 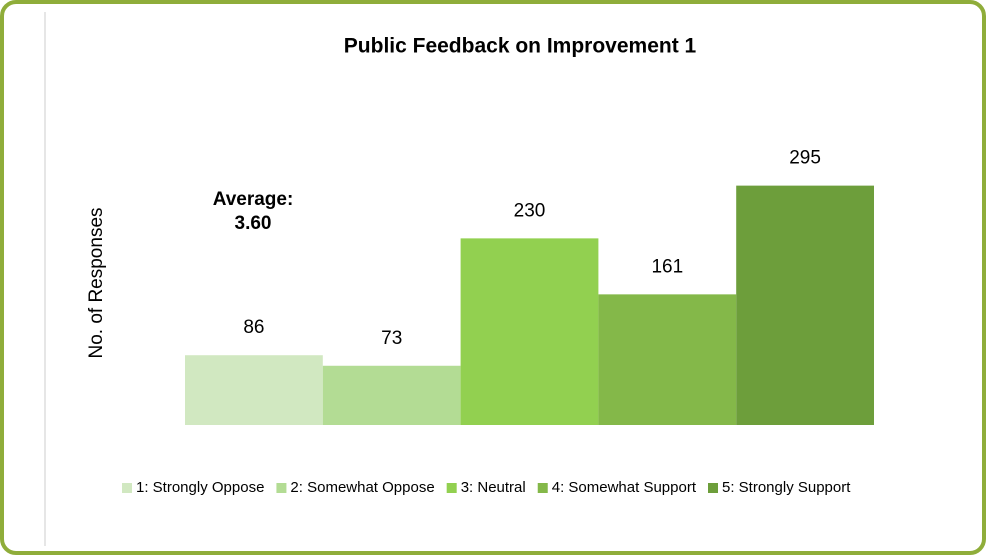 What do you see at coordinates (96, 282) in the screenshot?
I see `y-axis-label: No. of Responses` at bounding box center [96, 282].